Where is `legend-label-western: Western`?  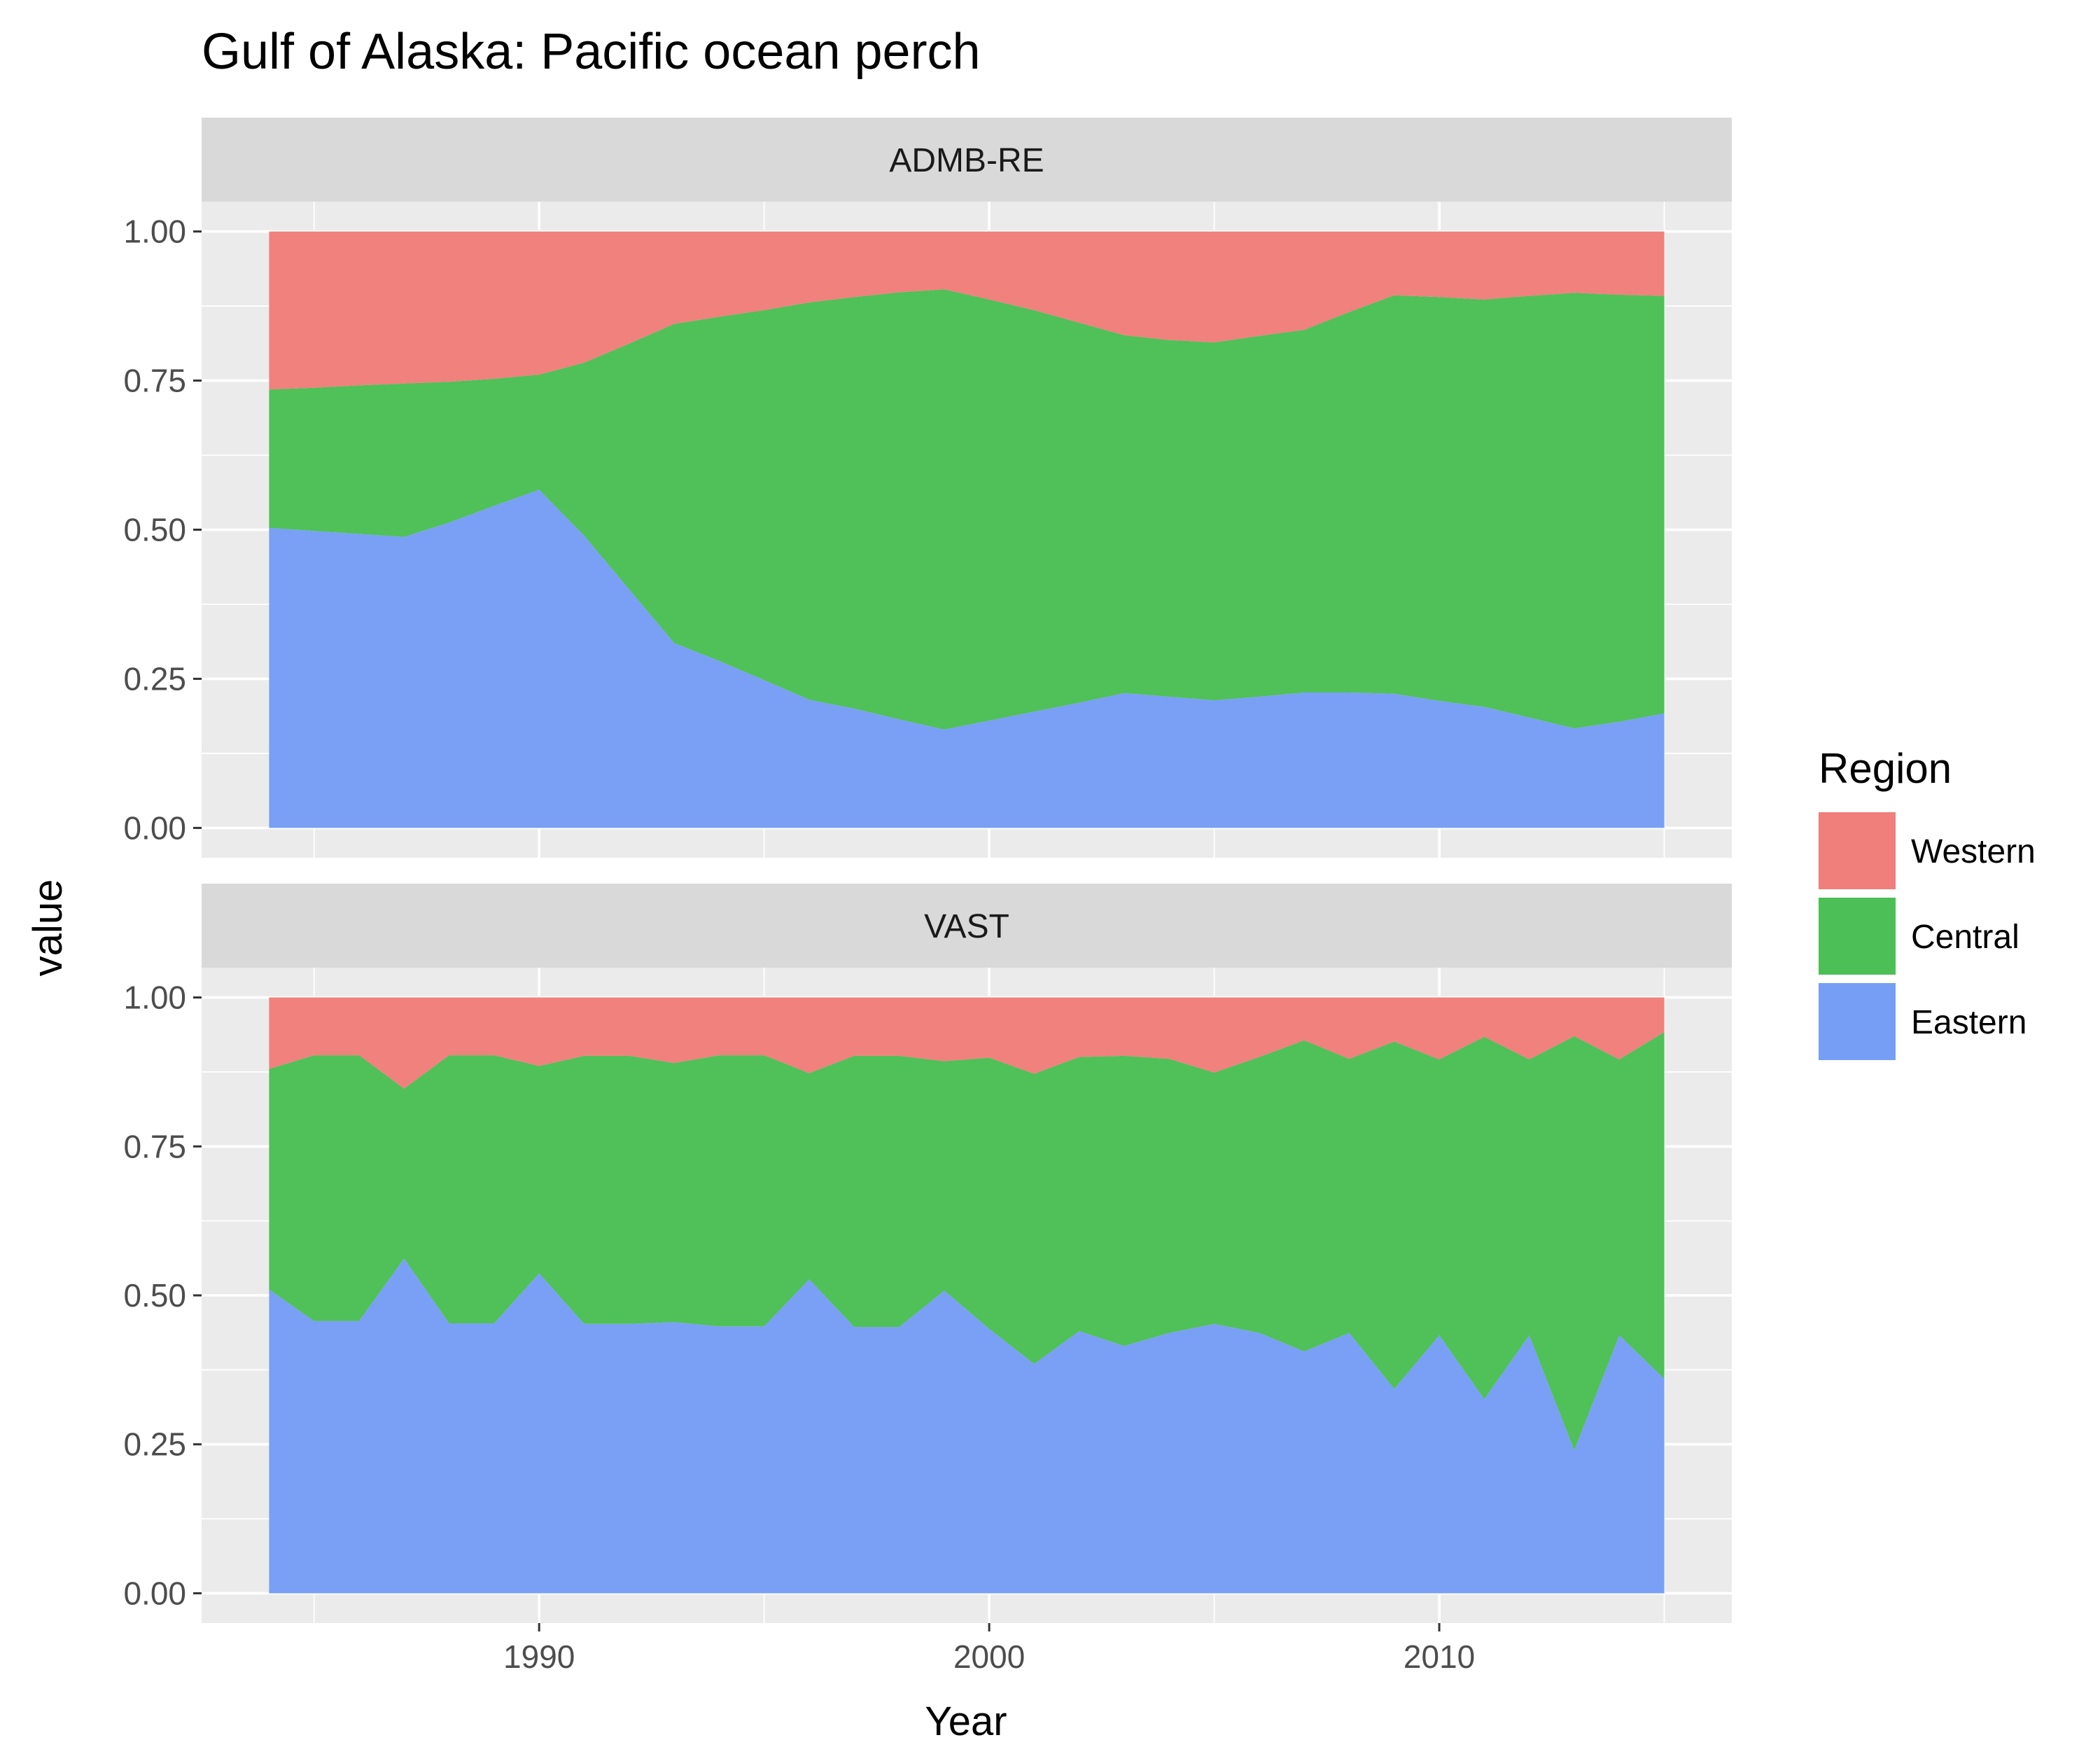 legend-label-western: Western is located at coordinates (1973, 851).